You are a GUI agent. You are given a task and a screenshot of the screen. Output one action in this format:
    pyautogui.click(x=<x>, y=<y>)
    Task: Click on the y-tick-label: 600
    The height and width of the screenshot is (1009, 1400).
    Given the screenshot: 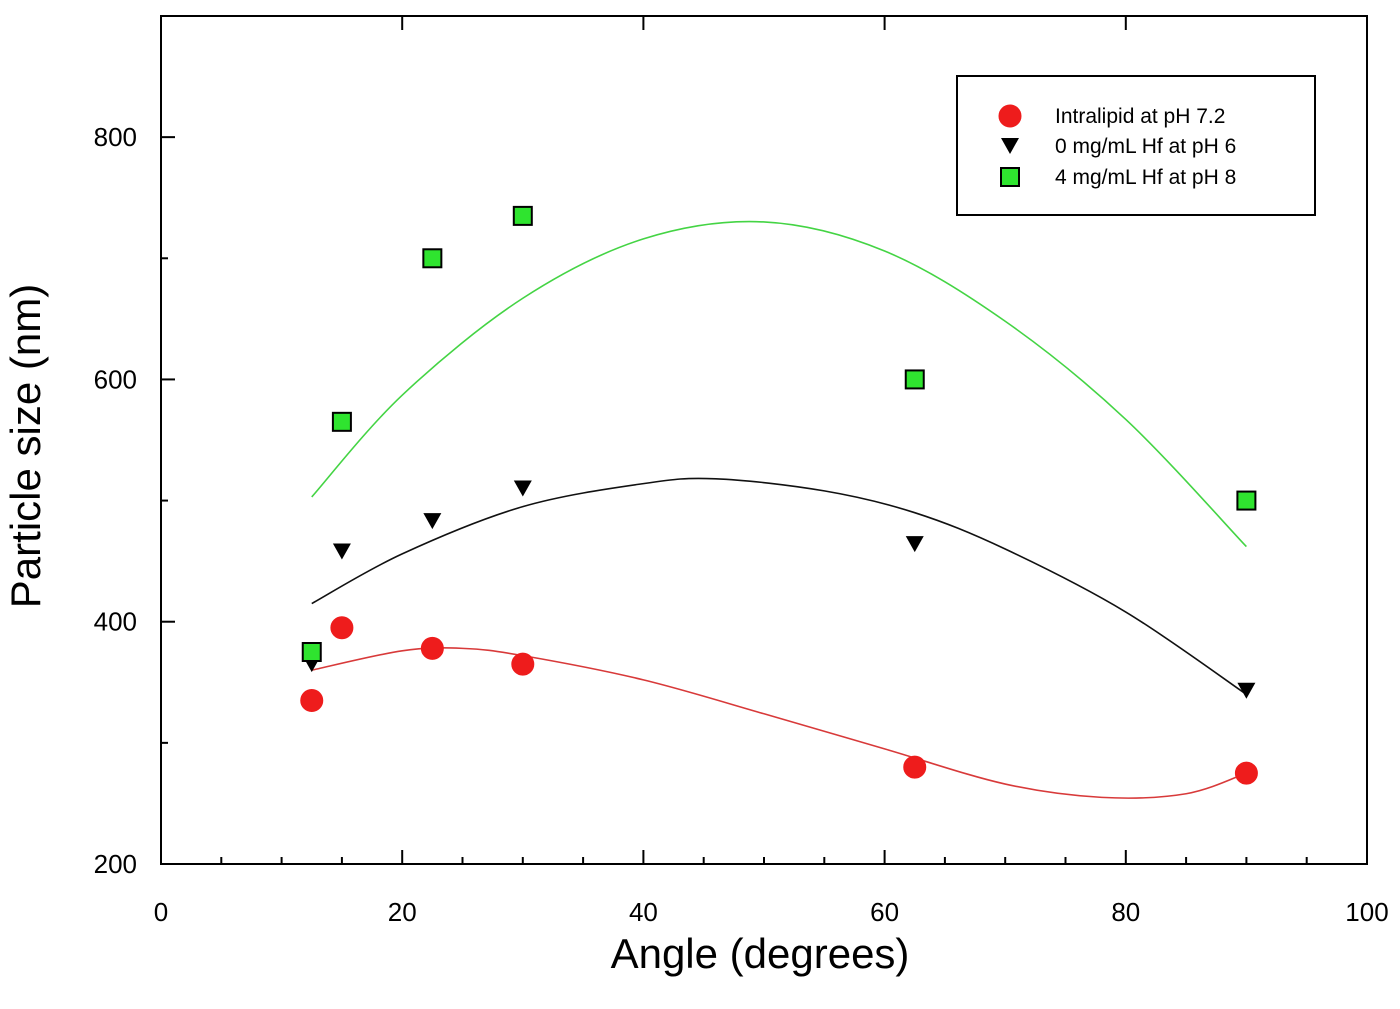 What is the action you would take?
    pyautogui.click(x=115, y=379)
    